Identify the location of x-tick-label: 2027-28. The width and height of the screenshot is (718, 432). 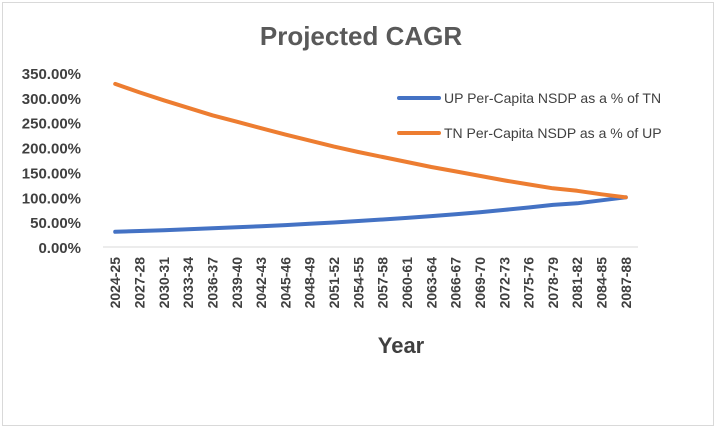
(139, 283).